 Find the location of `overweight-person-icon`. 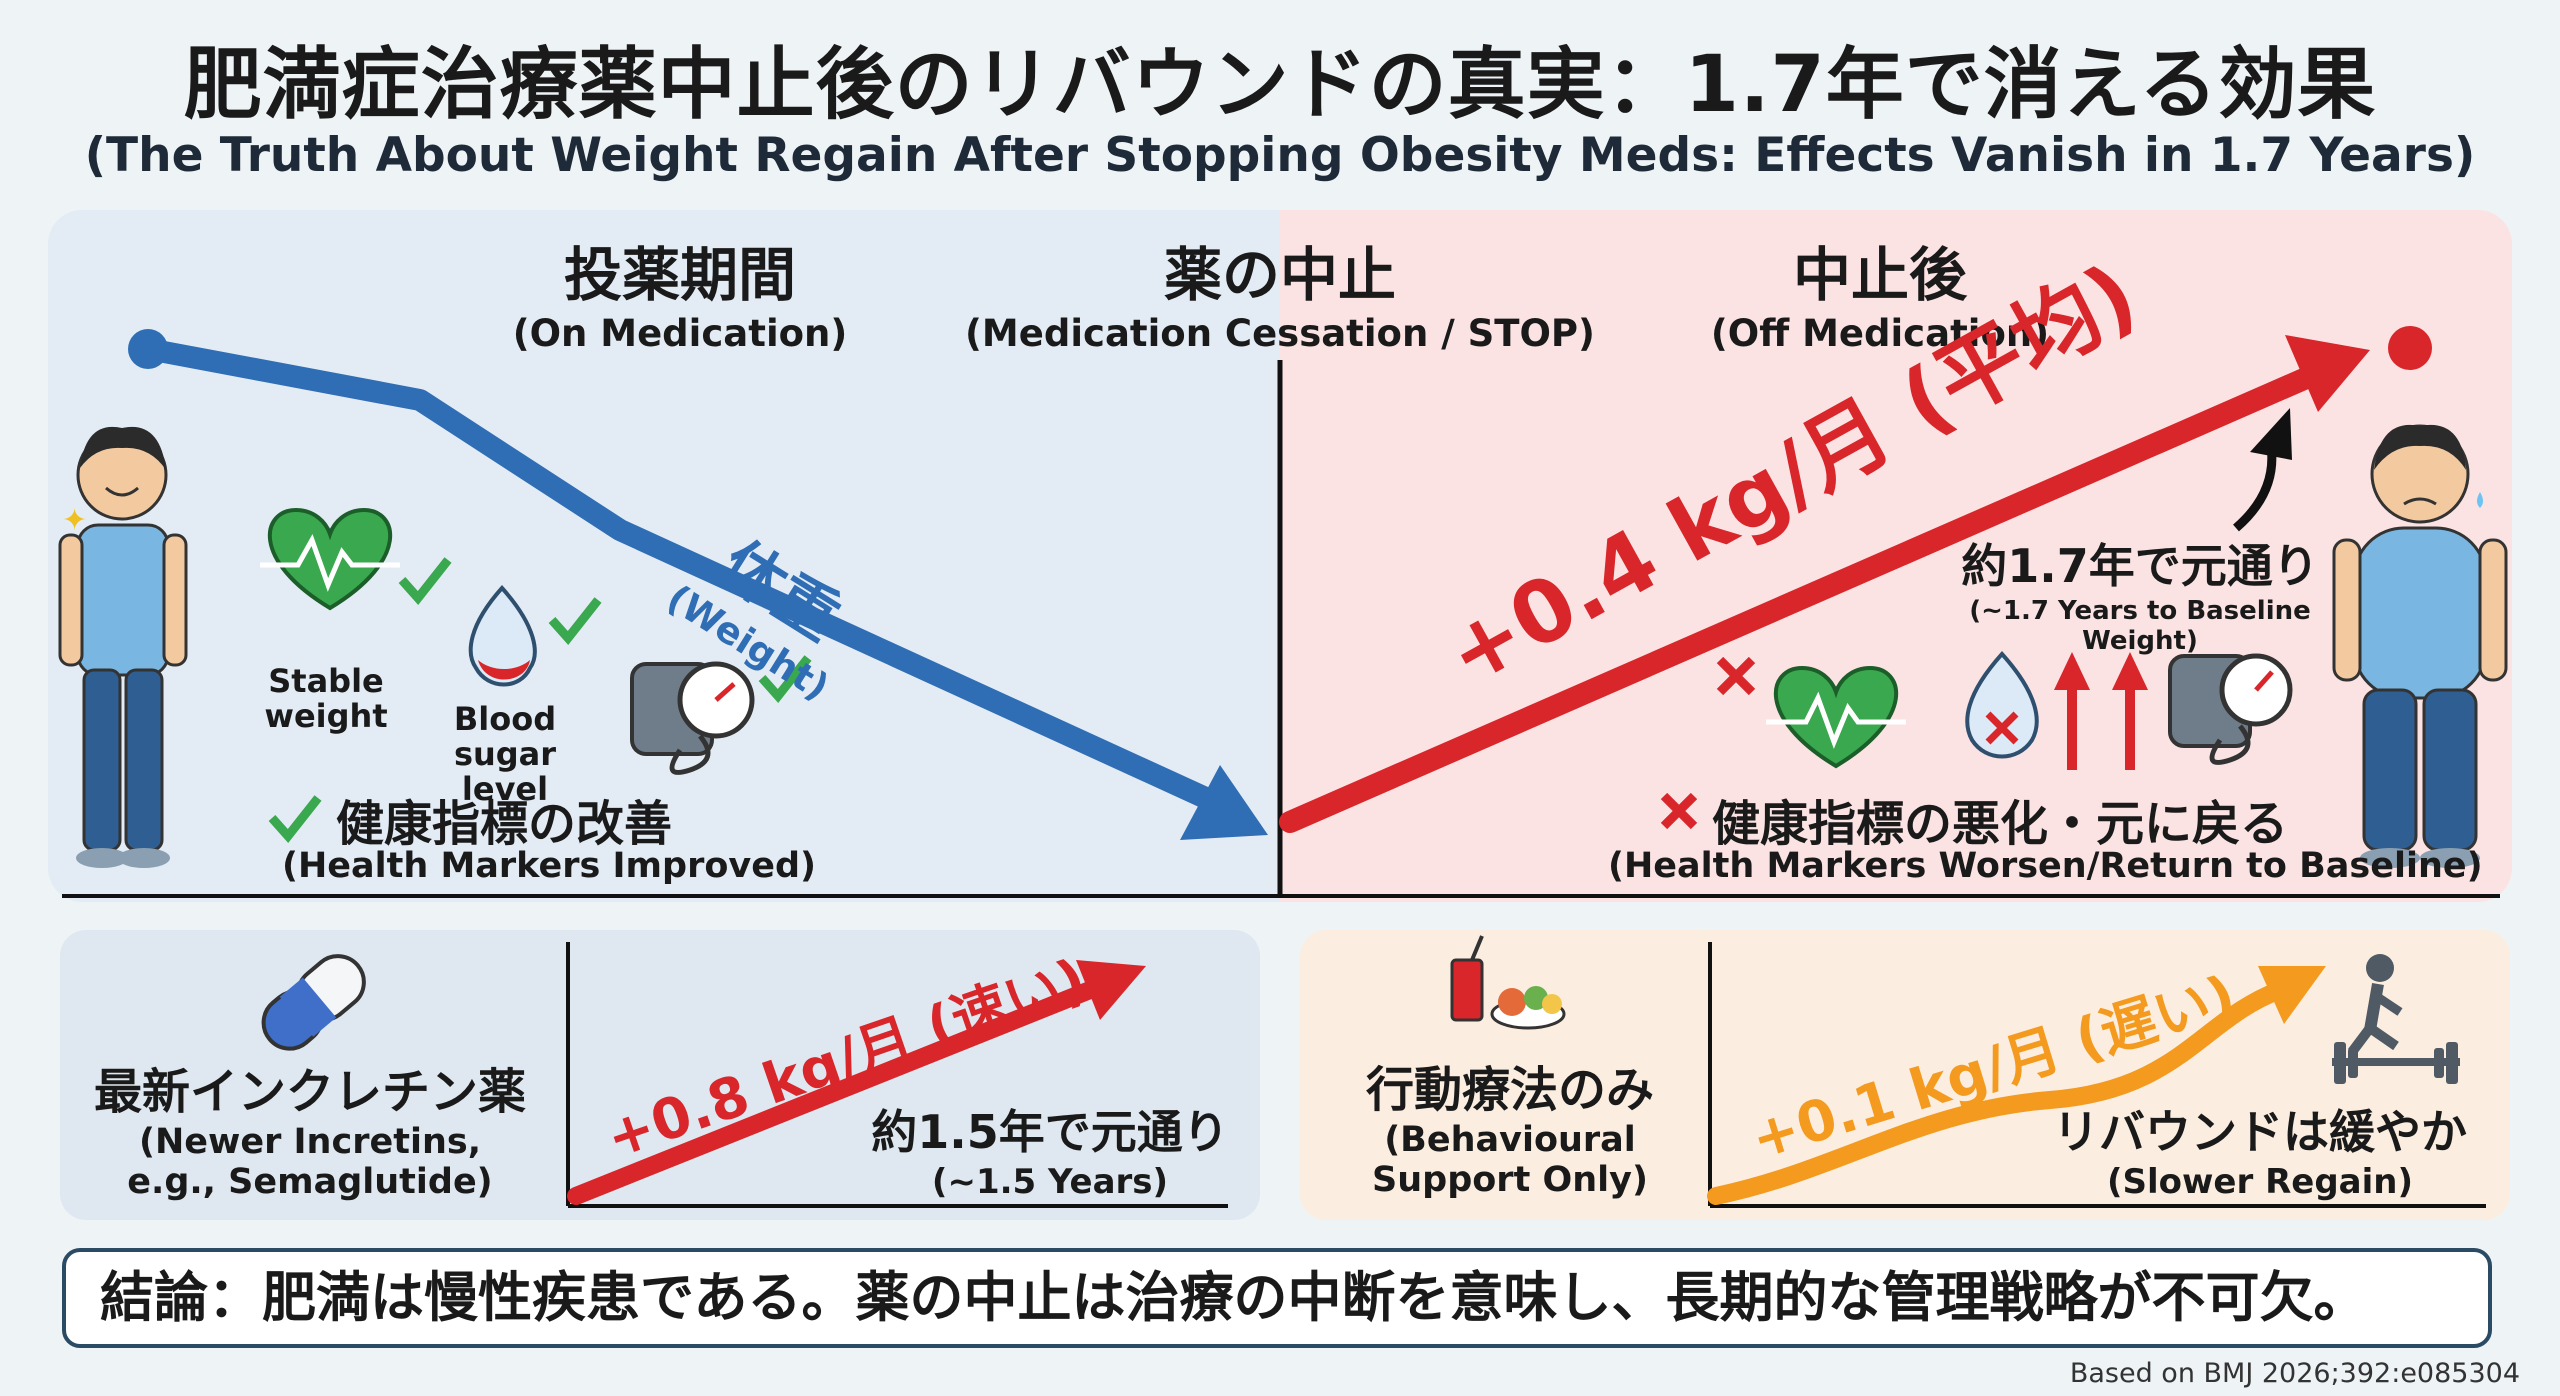

overweight-person-icon is located at coordinates (2420, 646).